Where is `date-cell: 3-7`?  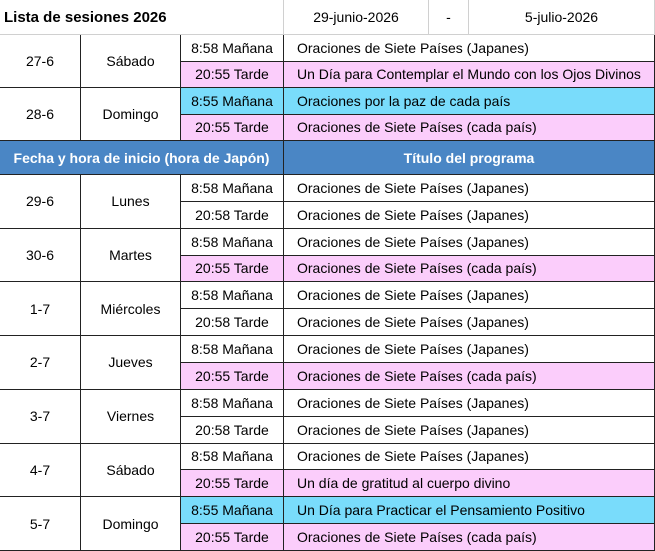 date-cell: 3-7 is located at coordinates (40, 416).